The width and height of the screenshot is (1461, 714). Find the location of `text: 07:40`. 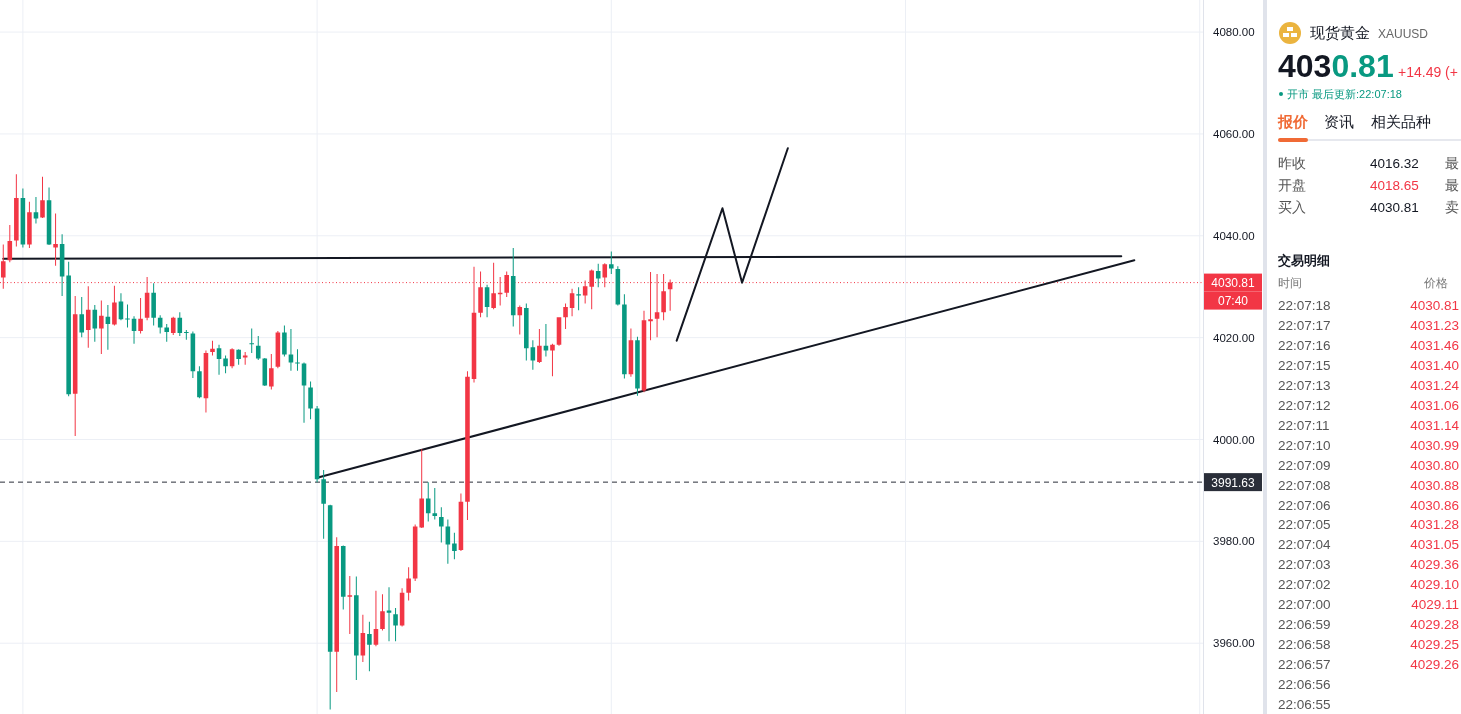

text: 07:40 is located at coordinates (1233, 300).